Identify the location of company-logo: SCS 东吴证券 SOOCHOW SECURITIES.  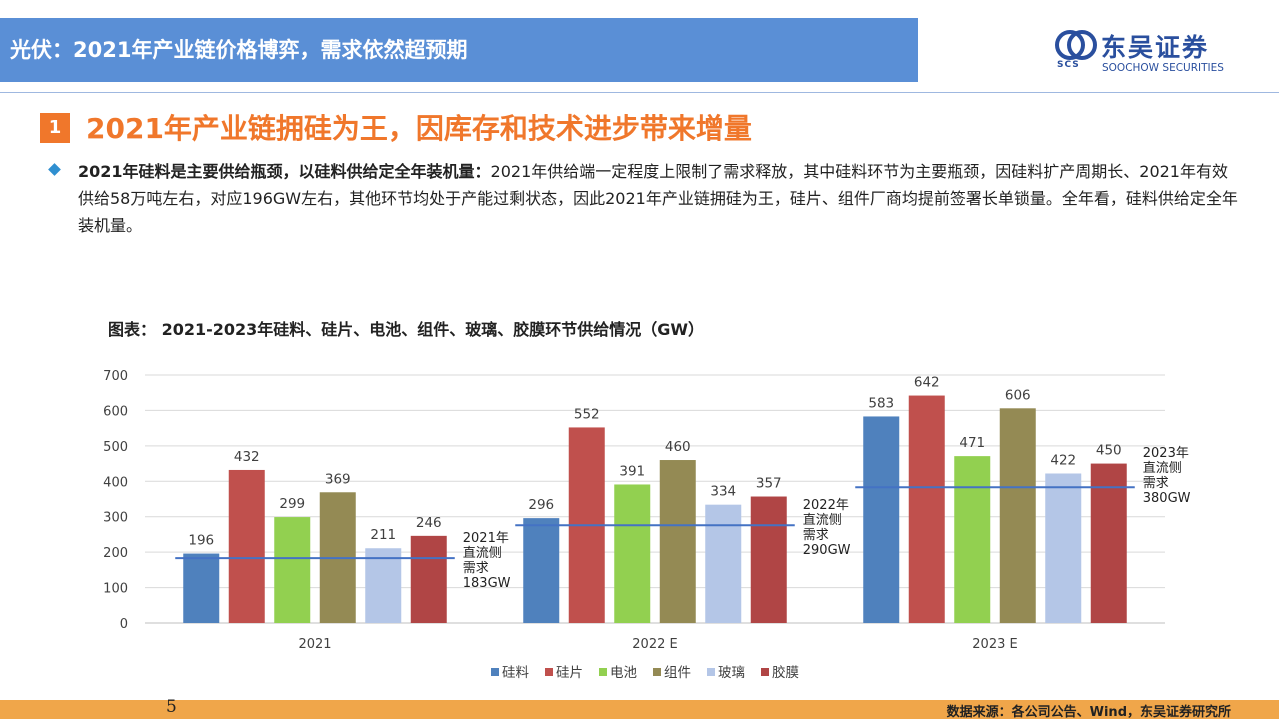
(1150, 53).